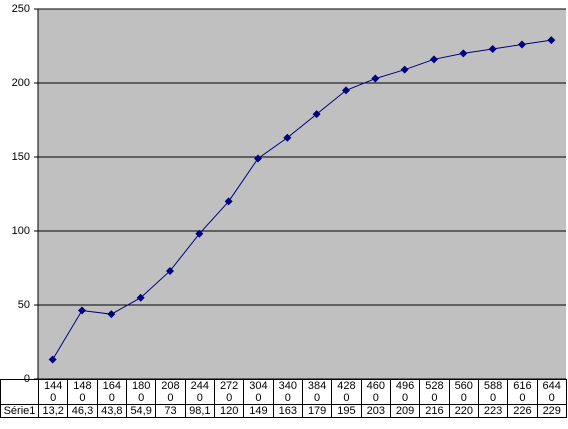 This screenshot has height=429, width=568. I want to click on category-text: 2440, so click(199, 392).